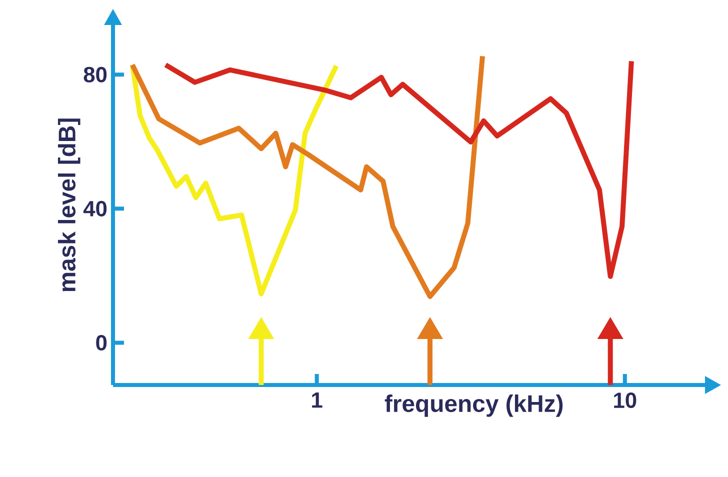  I want to click on y-tick-label: 40, so click(95, 208).